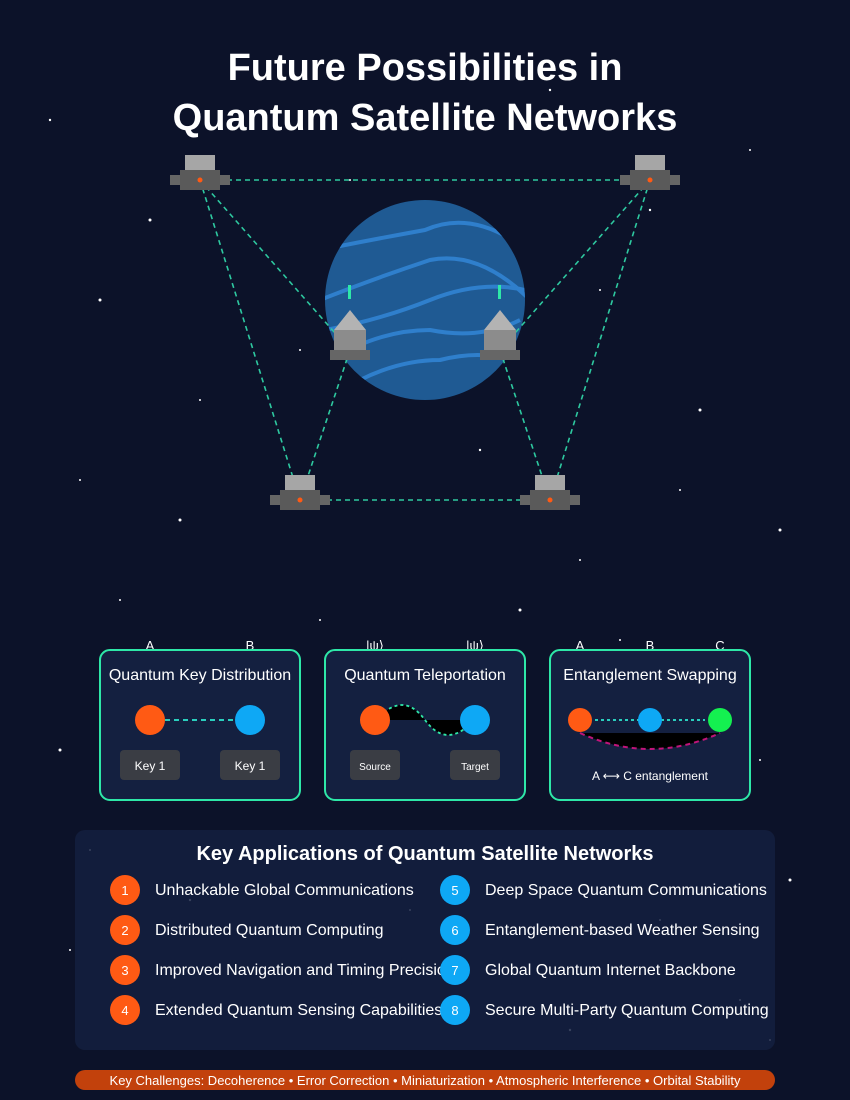 The image size is (850, 1100). I want to click on panel-quantum-key-distribution: A B Quantum Key Distribution Key 1 Key 1, so click(200, 719).